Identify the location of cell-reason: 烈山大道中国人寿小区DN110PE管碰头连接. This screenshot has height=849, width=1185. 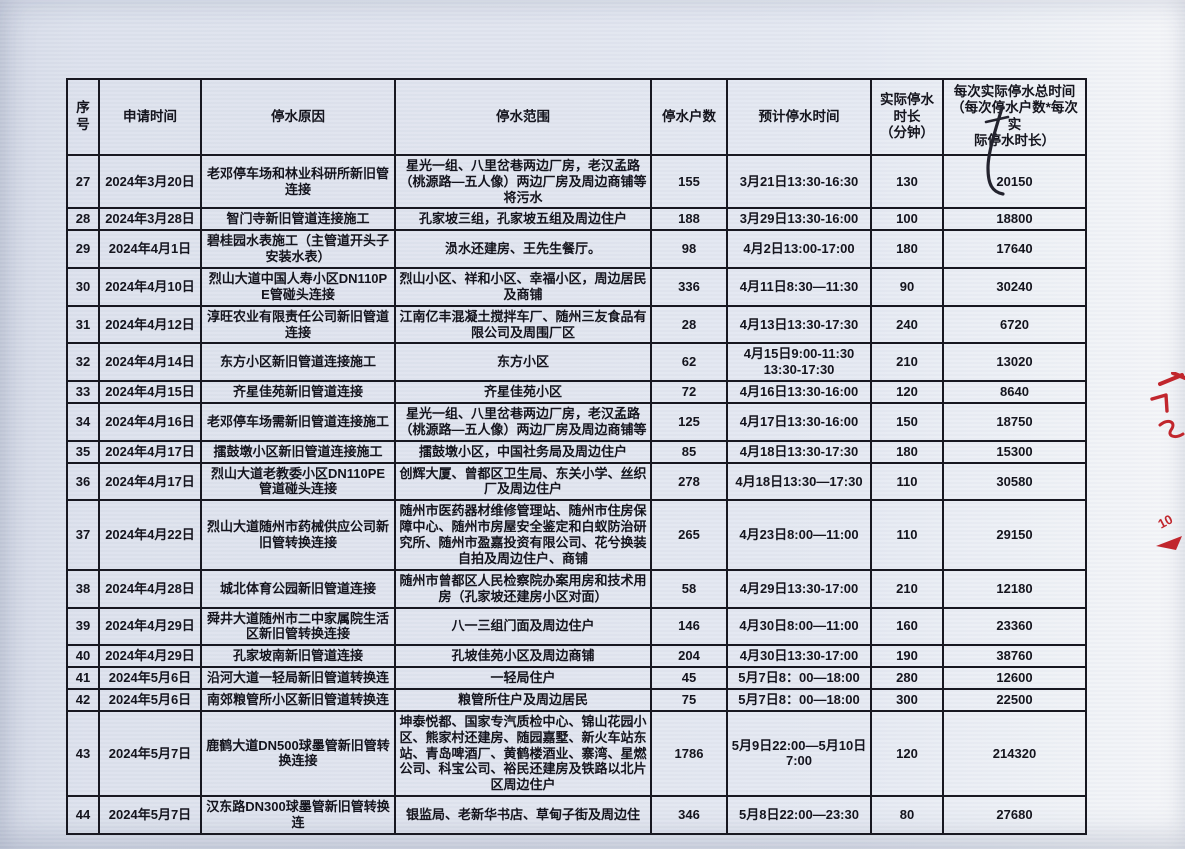
(298, 287).